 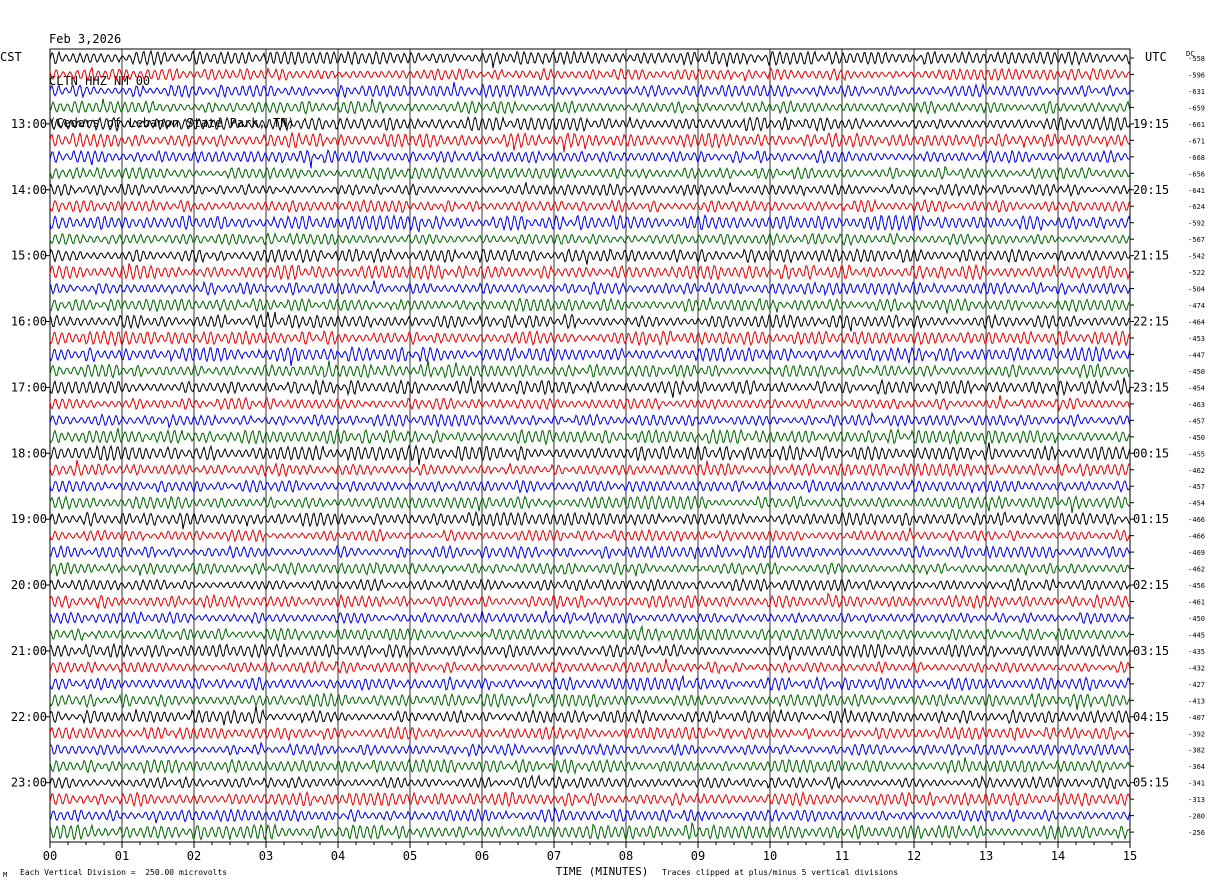 I want to click on station-code: CLTN HHZ NM 00, so click(x=100, y=81).